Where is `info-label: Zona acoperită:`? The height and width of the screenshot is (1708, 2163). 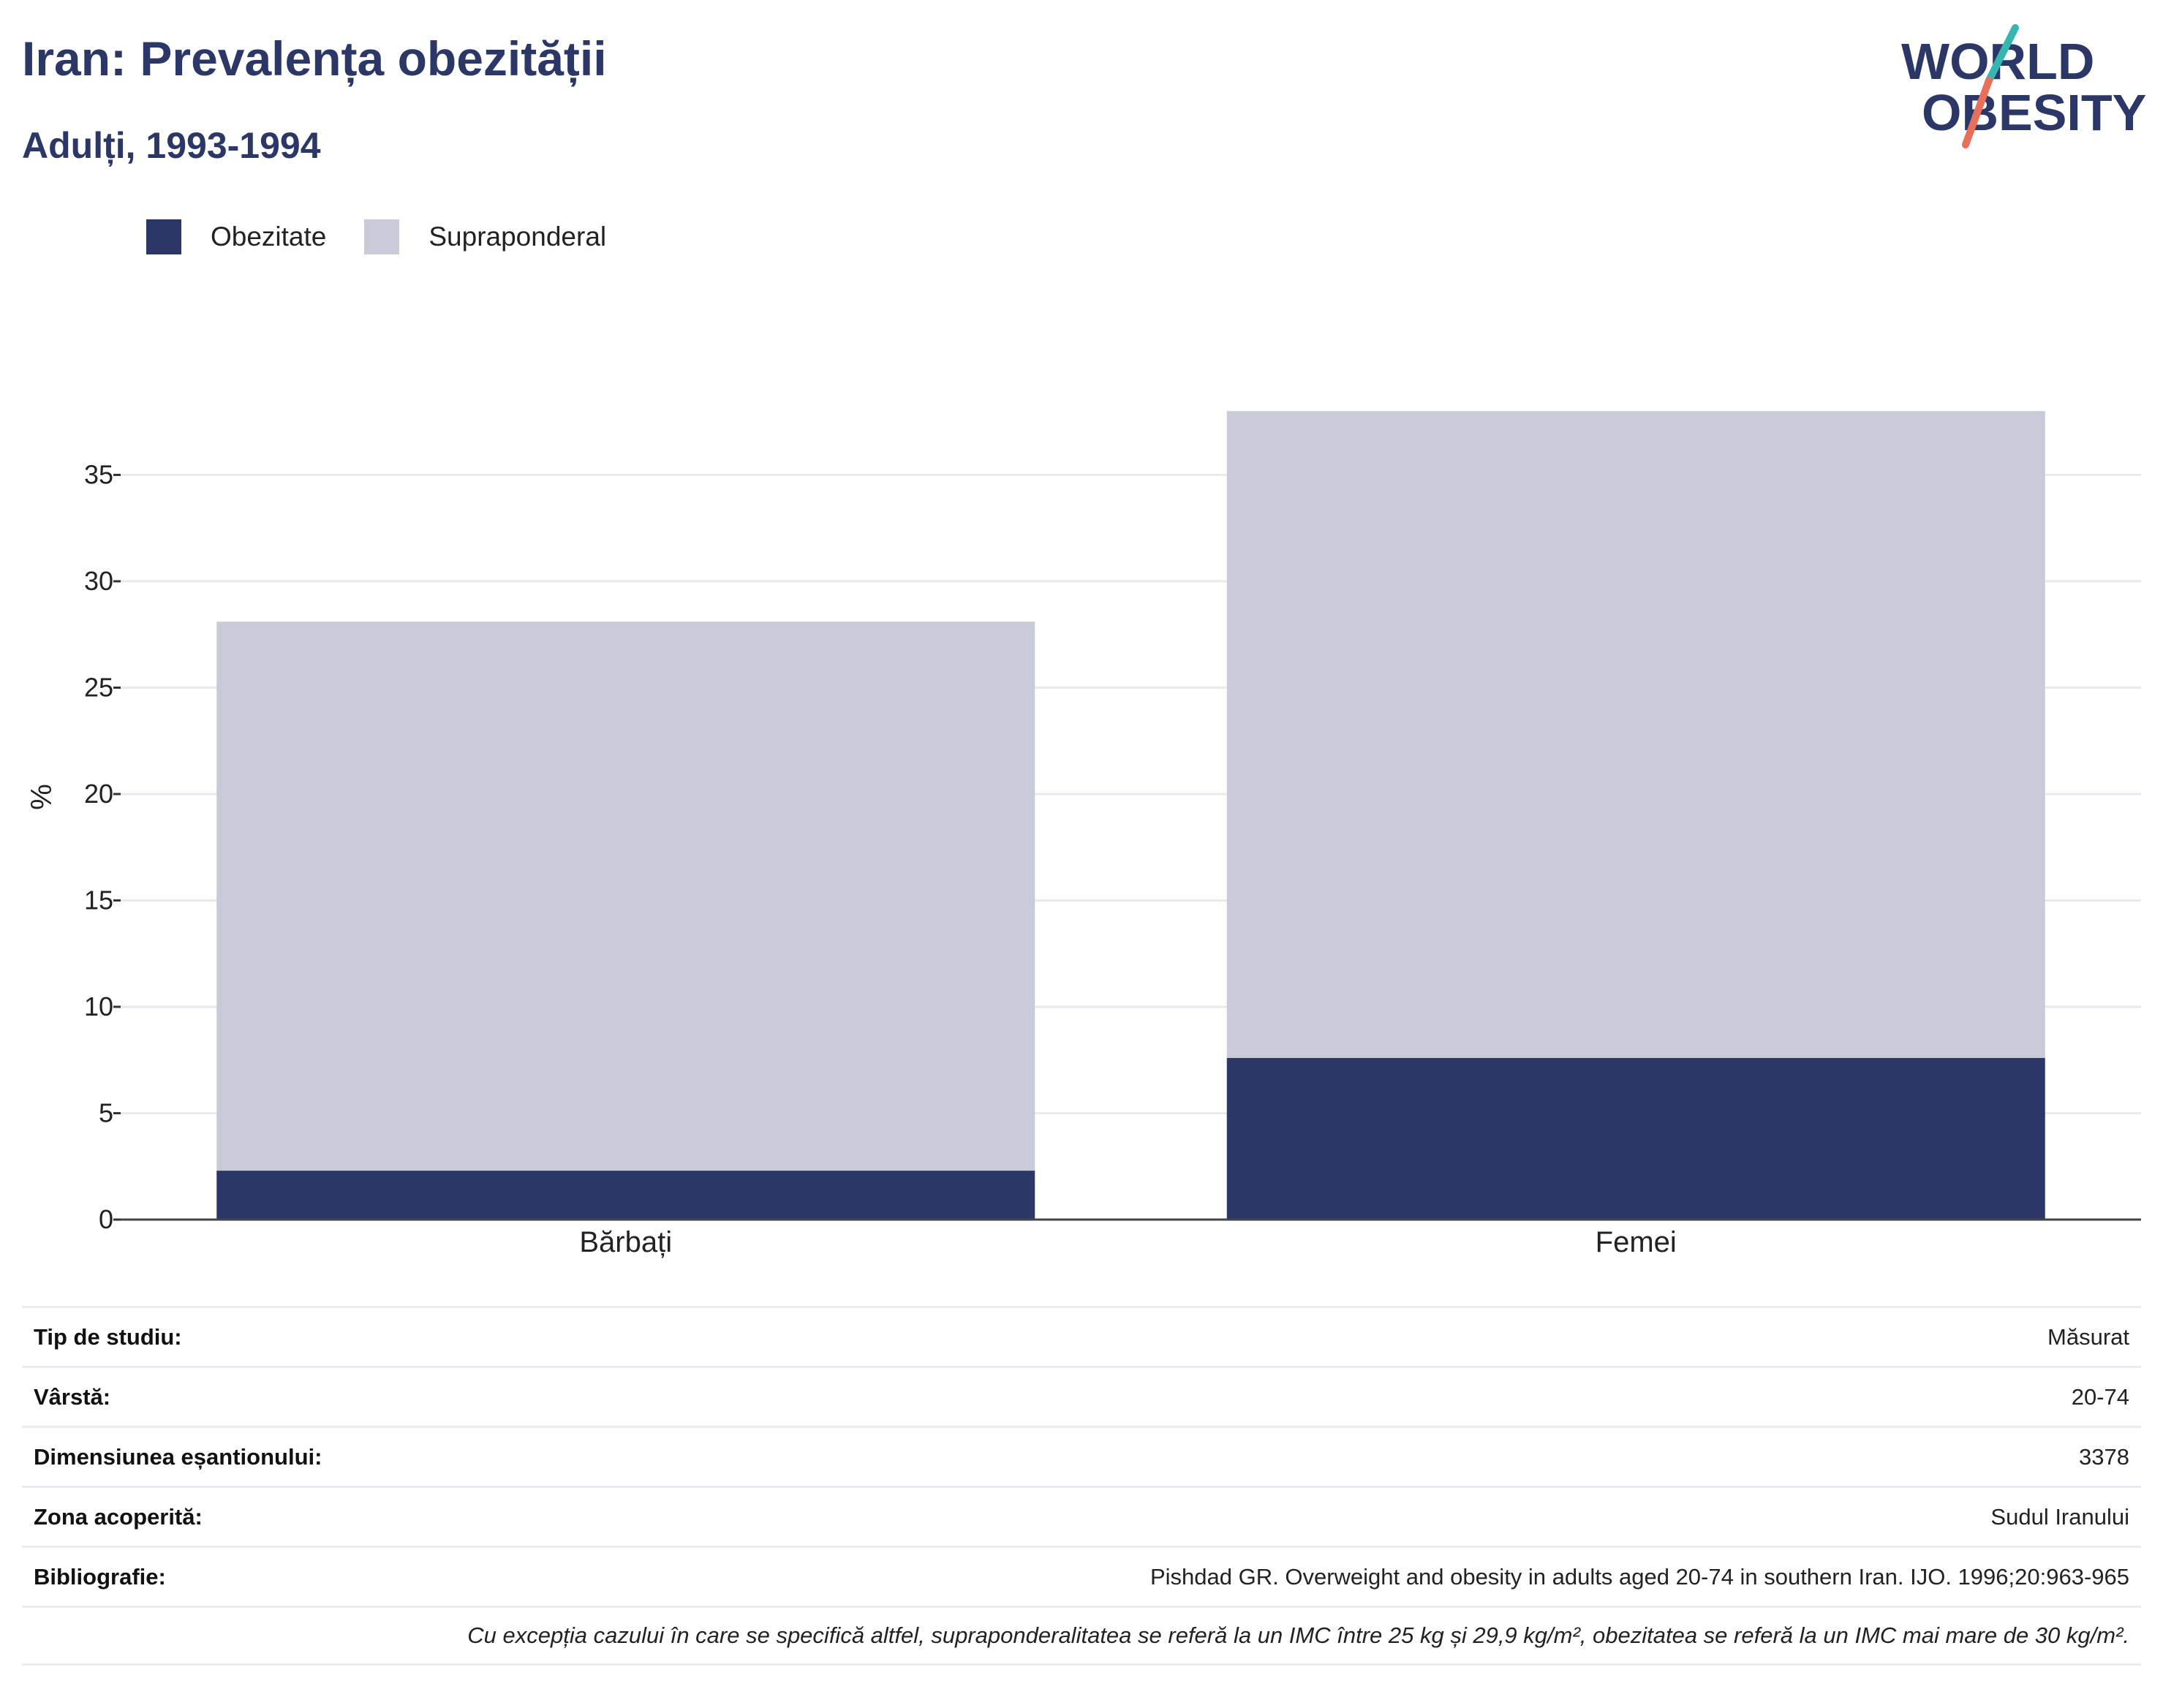 info-label: Zona acoperită: is located at coordinates (118, 1516).